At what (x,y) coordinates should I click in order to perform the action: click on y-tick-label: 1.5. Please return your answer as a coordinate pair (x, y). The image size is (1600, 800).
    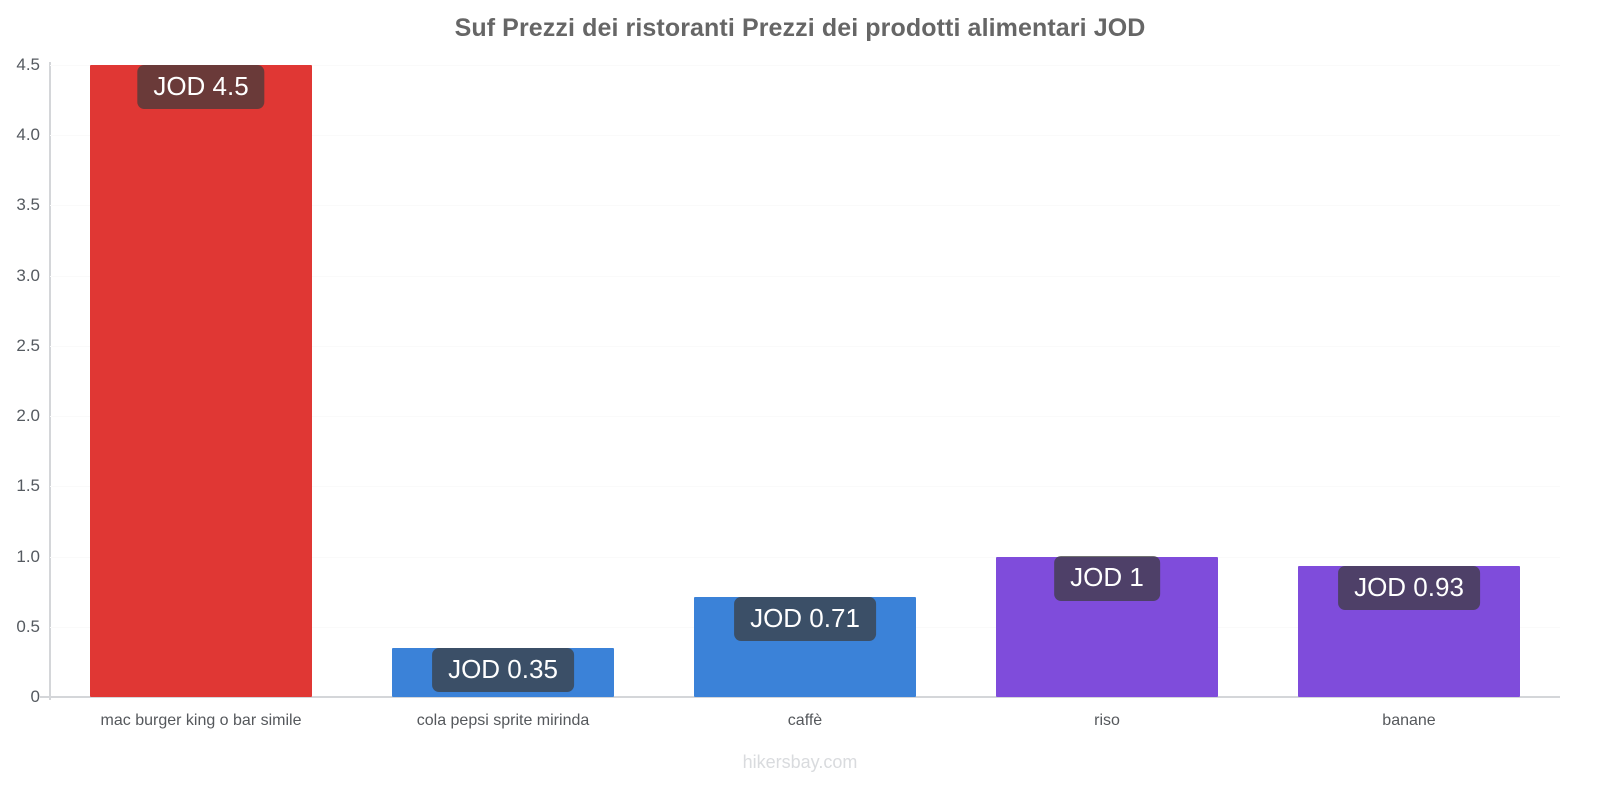
    Looking at the image, I should click on (28, 486).